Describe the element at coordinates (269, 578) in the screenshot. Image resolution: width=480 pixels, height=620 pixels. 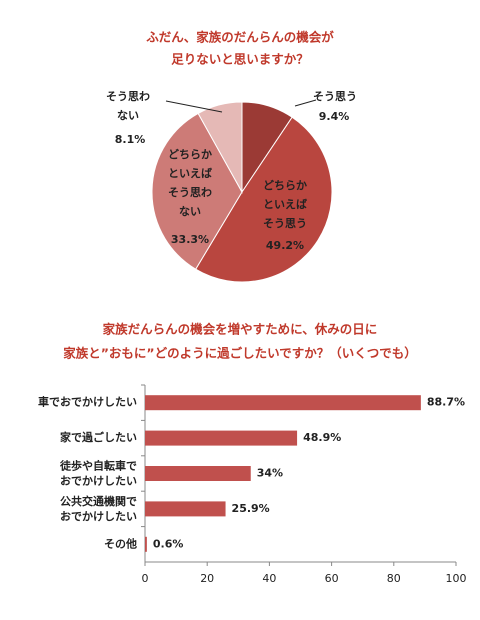
I see `x-tick-label: 40` at that location.